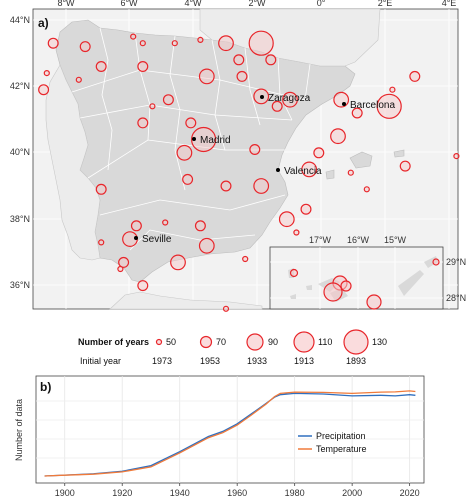 The width and height of the screenshot is (474, 500). Describe the element at coordinates (395, 240) in the screenshot. I see `inset-lon-tick: 15°W` at that location.